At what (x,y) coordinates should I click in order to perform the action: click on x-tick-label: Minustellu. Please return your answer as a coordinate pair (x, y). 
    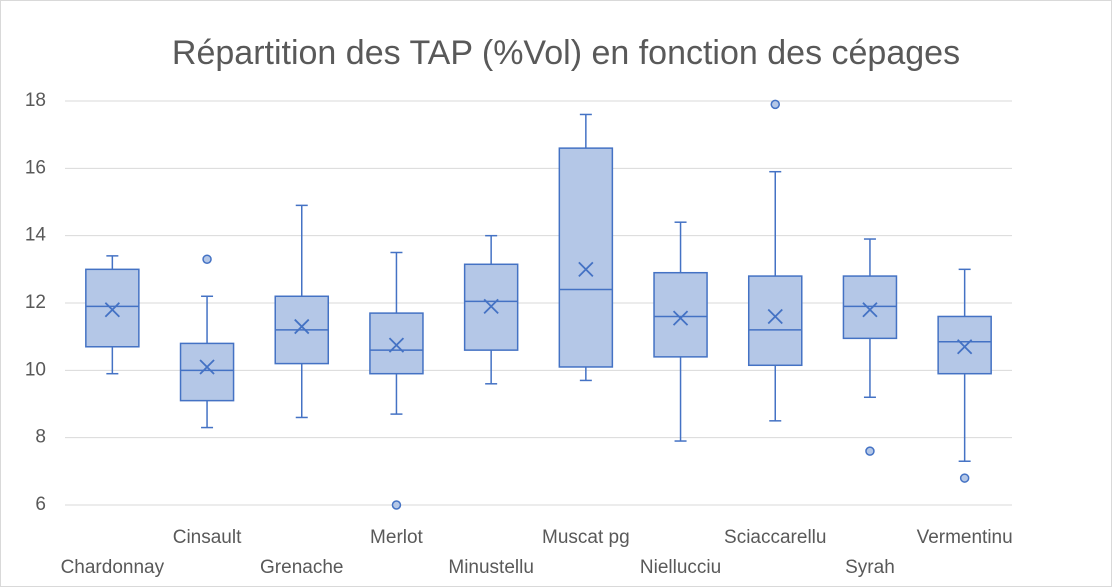
    Looking at the image, I should click on (491, 567).